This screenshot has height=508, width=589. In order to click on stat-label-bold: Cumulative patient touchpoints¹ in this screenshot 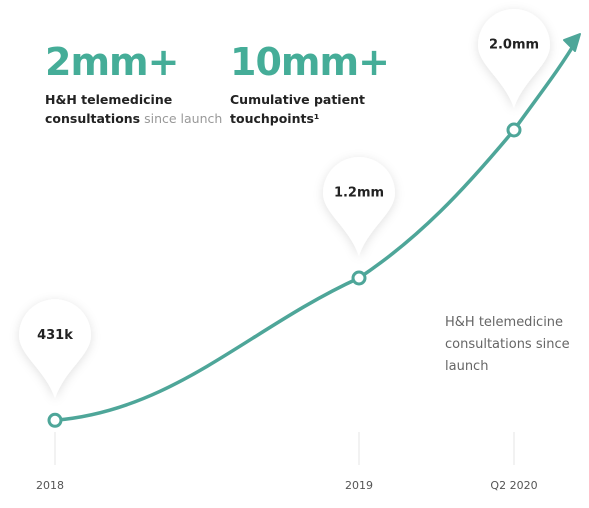, I will do `click(297, 109)`.